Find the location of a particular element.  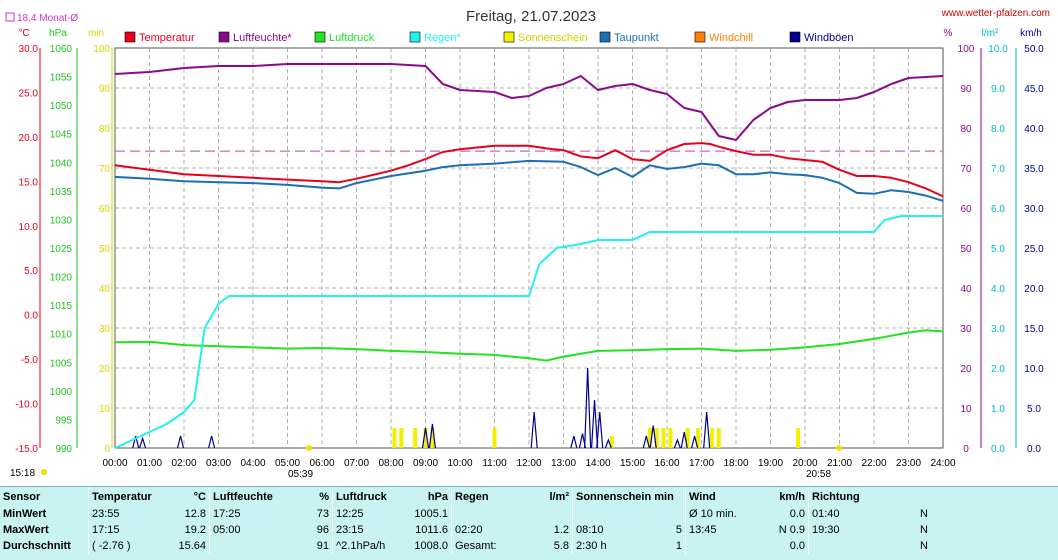

x-tick-label: 02:00 is located at coordinates (183, 463).